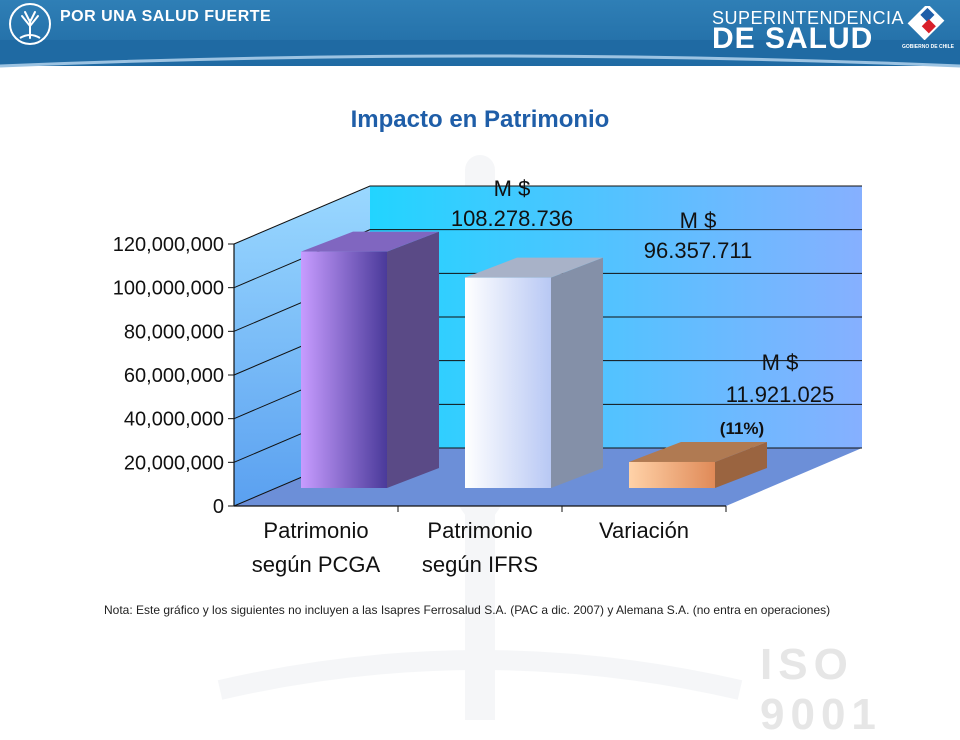 Image resolution: width=960 pixels, height=740 pixels. Describe the element at coordinates (698, 250) in the screenshot. I see `data-label-value: 96.357.711` at that location.